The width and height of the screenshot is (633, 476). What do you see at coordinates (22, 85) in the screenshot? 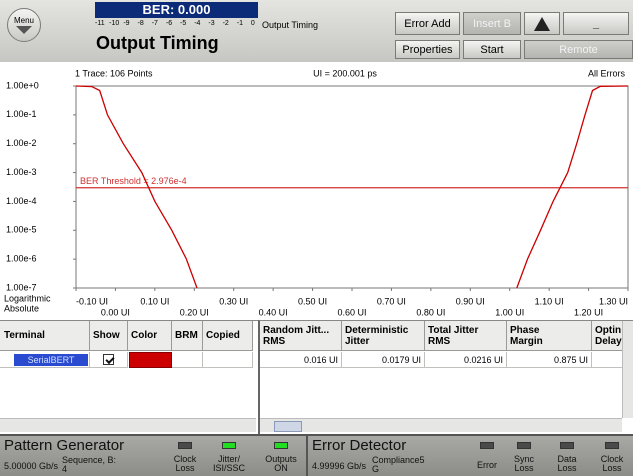
I see `y-tick-label: 1.00e+0` at bounding box center [22, 85].